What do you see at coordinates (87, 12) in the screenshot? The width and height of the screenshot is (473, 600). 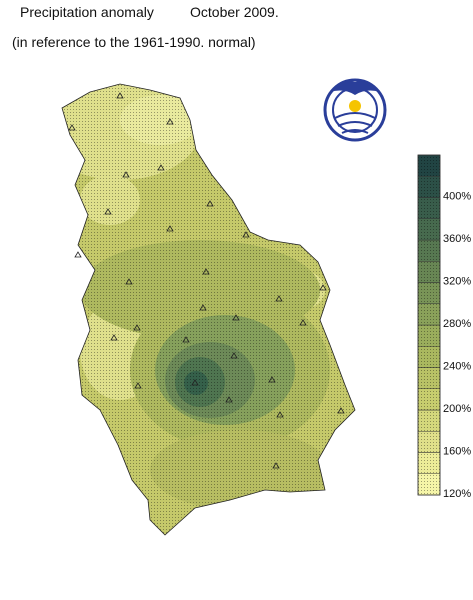 I see `title: Precipitation anomaly` at bounding box center [87, 12].